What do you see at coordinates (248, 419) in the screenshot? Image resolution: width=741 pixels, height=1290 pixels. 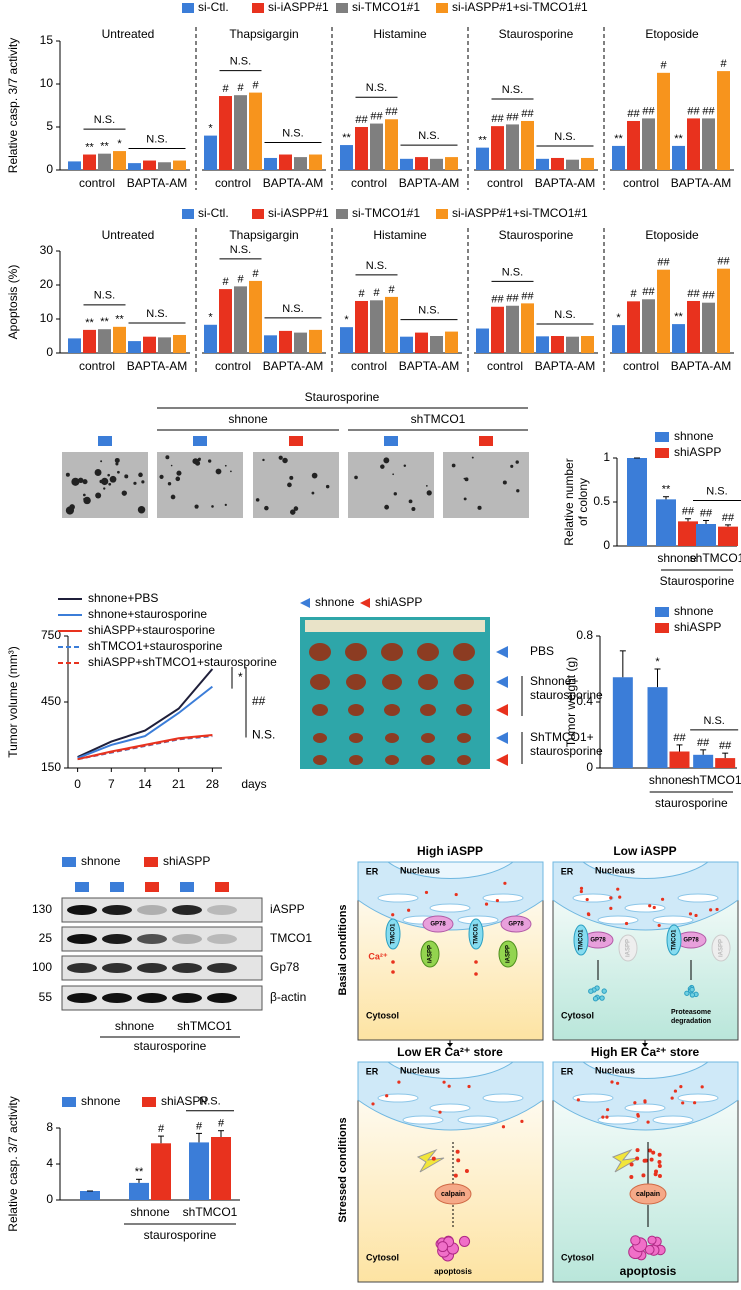 I see `group-label: shnone` at bounding box center [248, 419].